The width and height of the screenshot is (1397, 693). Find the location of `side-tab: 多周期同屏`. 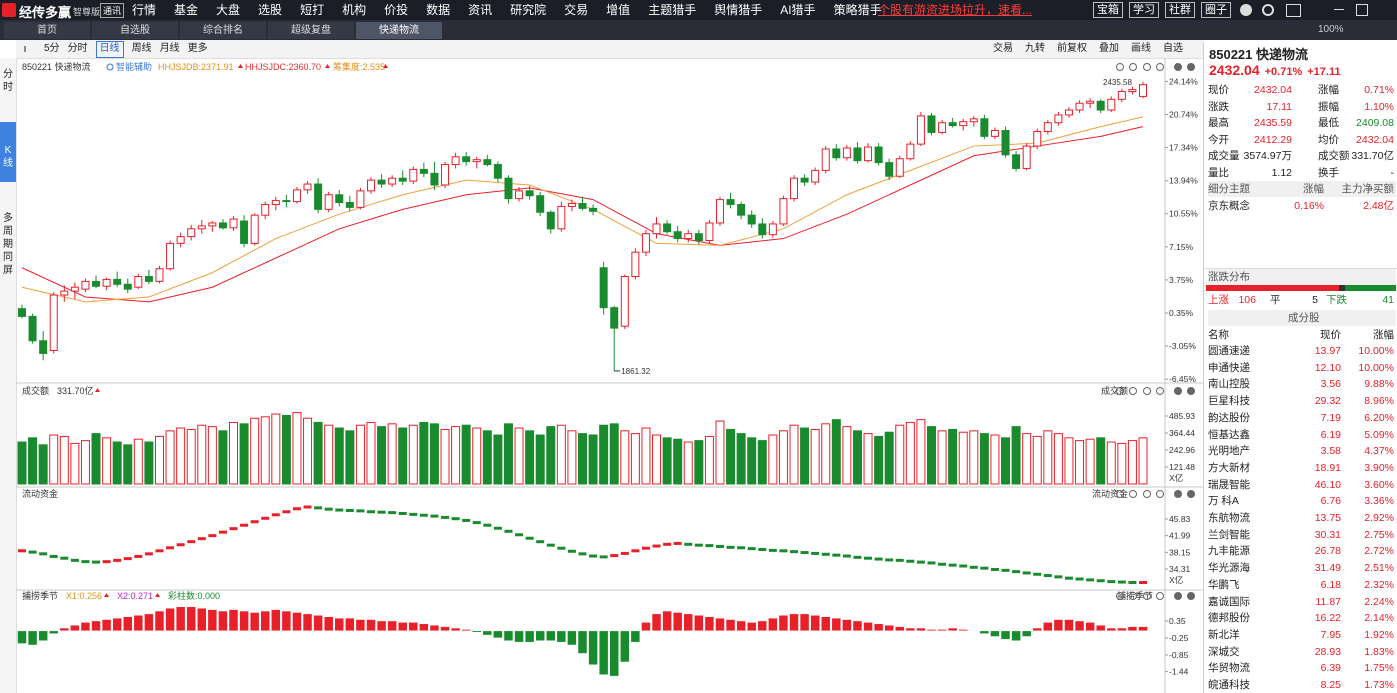

side-tab: 多周期同屏 is located at coordinates (8, 244).